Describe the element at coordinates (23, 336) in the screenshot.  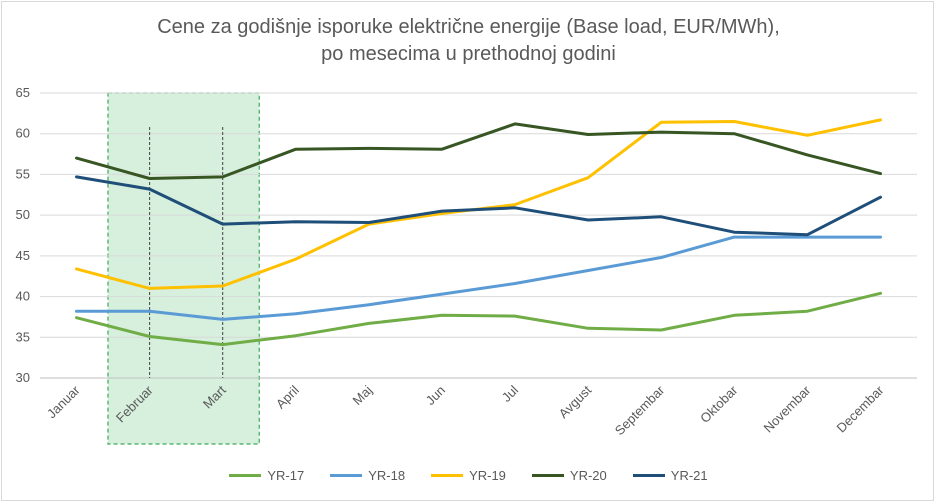
I see `y-tick-label: 35` at that location.